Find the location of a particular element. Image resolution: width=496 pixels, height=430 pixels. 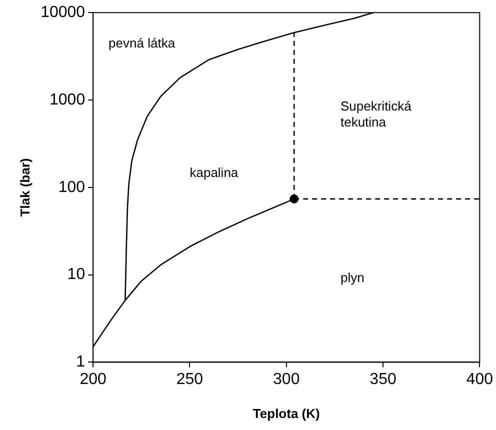

y-tick-label: 1 is located at coordinates (81, 362).